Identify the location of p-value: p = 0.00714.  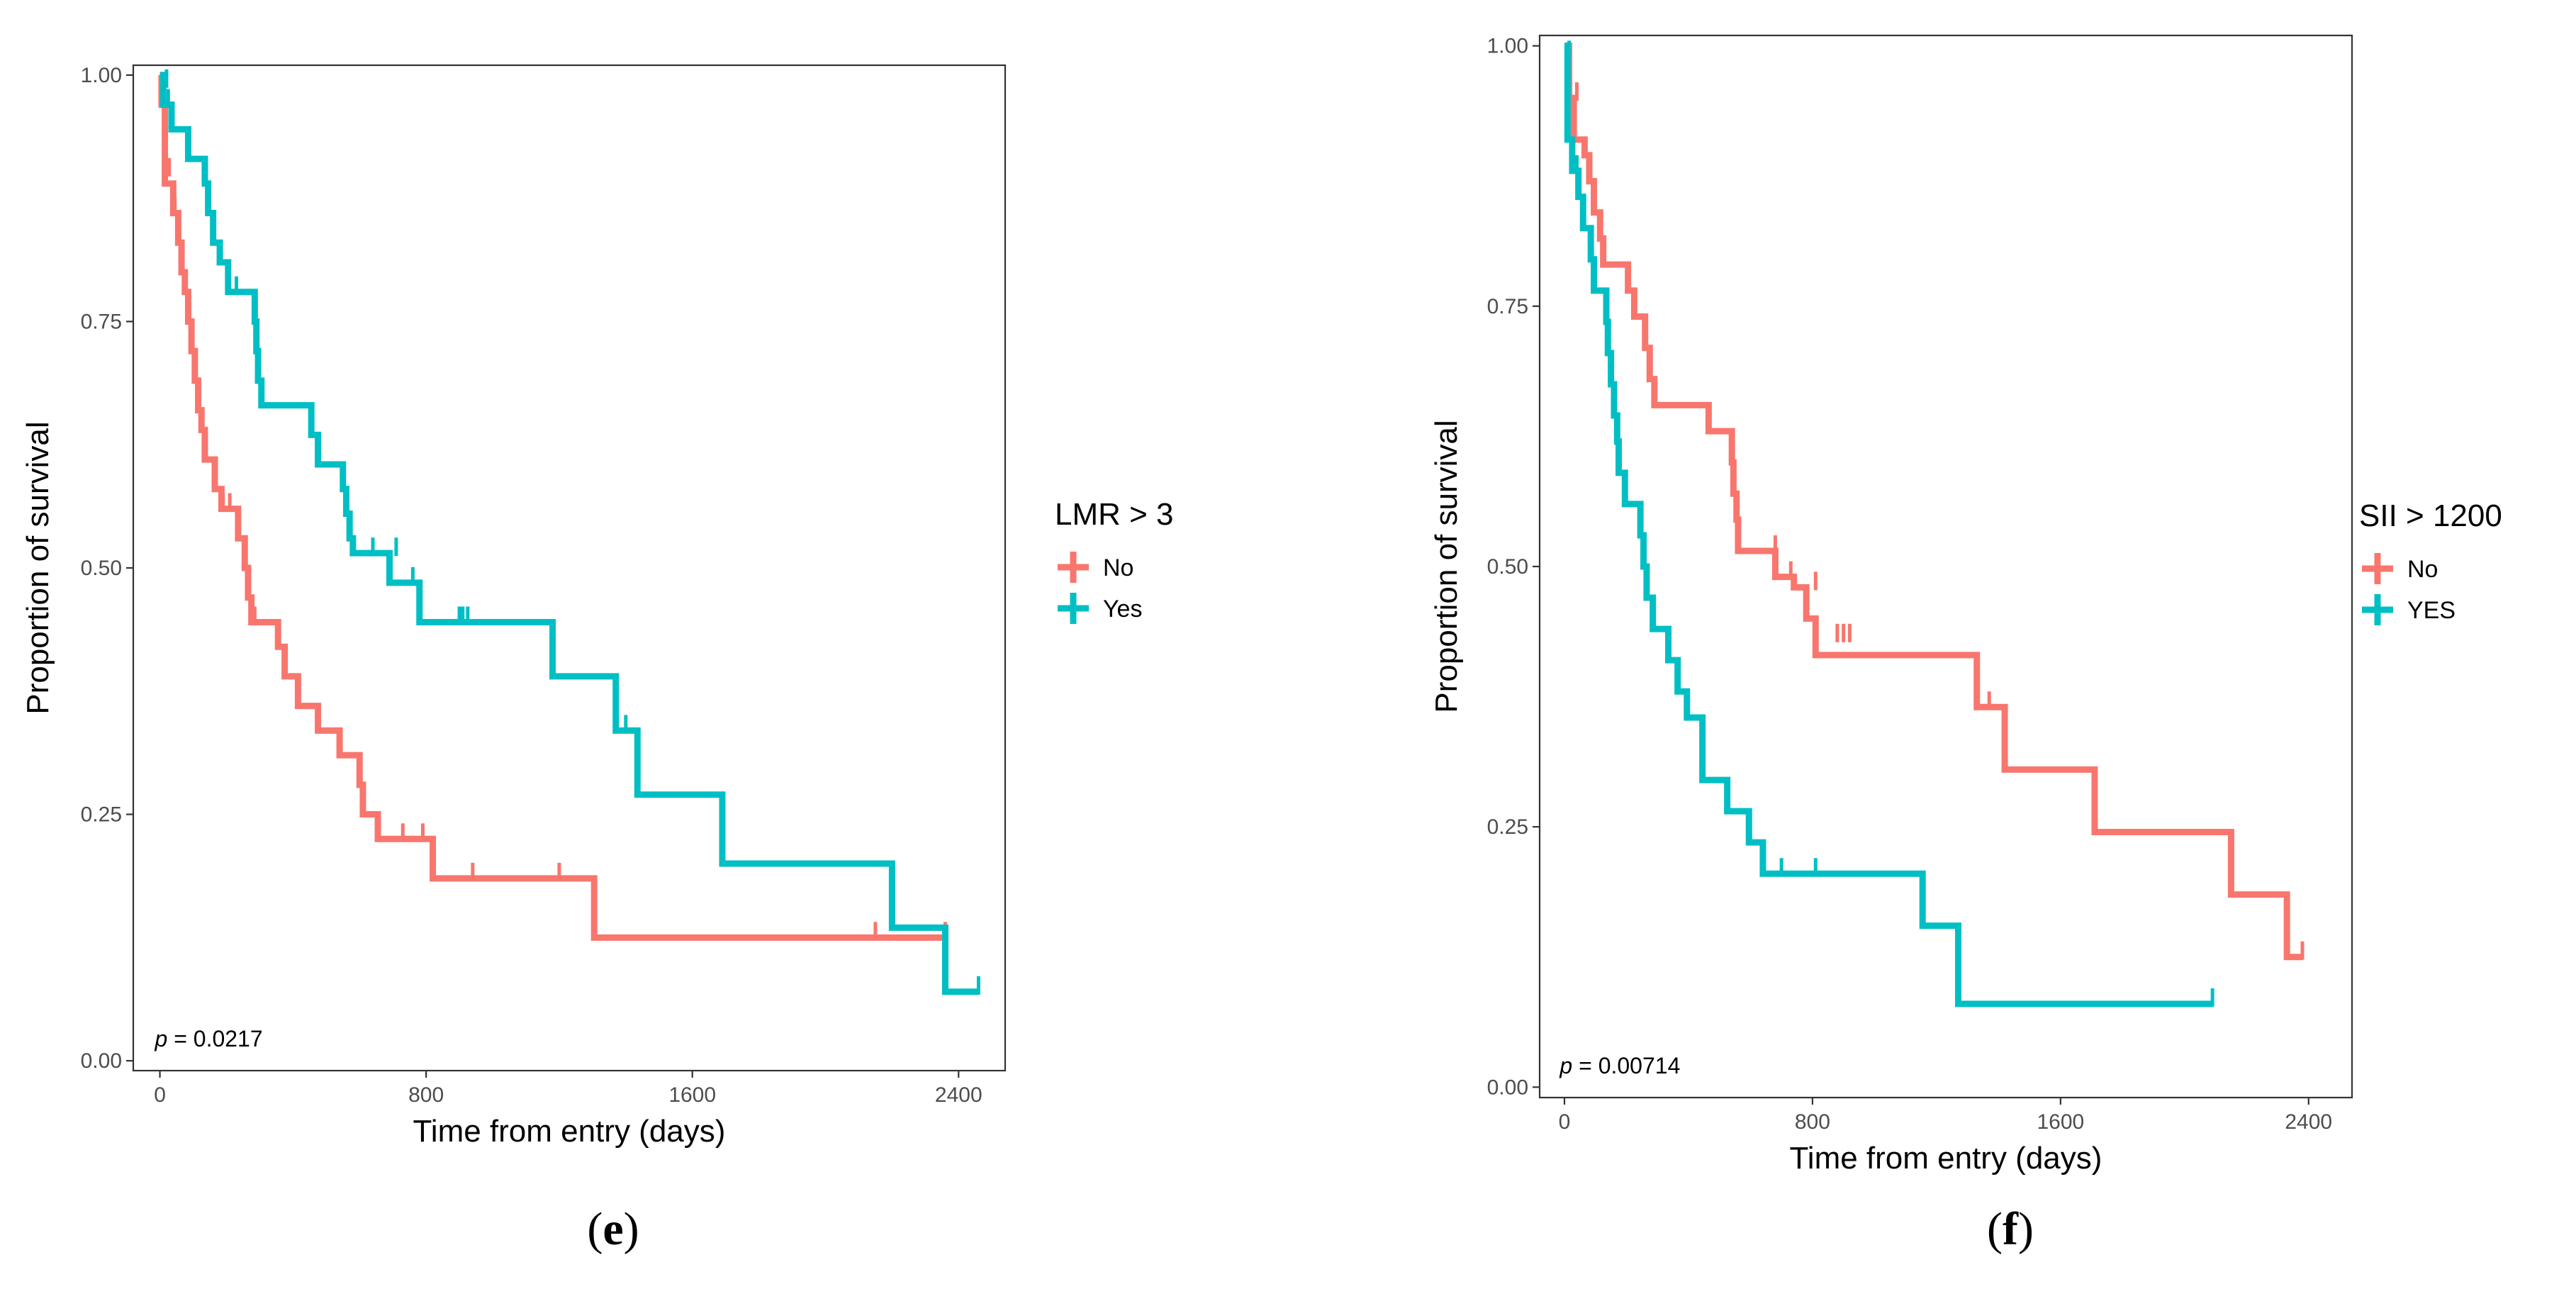
(1619, 1065).